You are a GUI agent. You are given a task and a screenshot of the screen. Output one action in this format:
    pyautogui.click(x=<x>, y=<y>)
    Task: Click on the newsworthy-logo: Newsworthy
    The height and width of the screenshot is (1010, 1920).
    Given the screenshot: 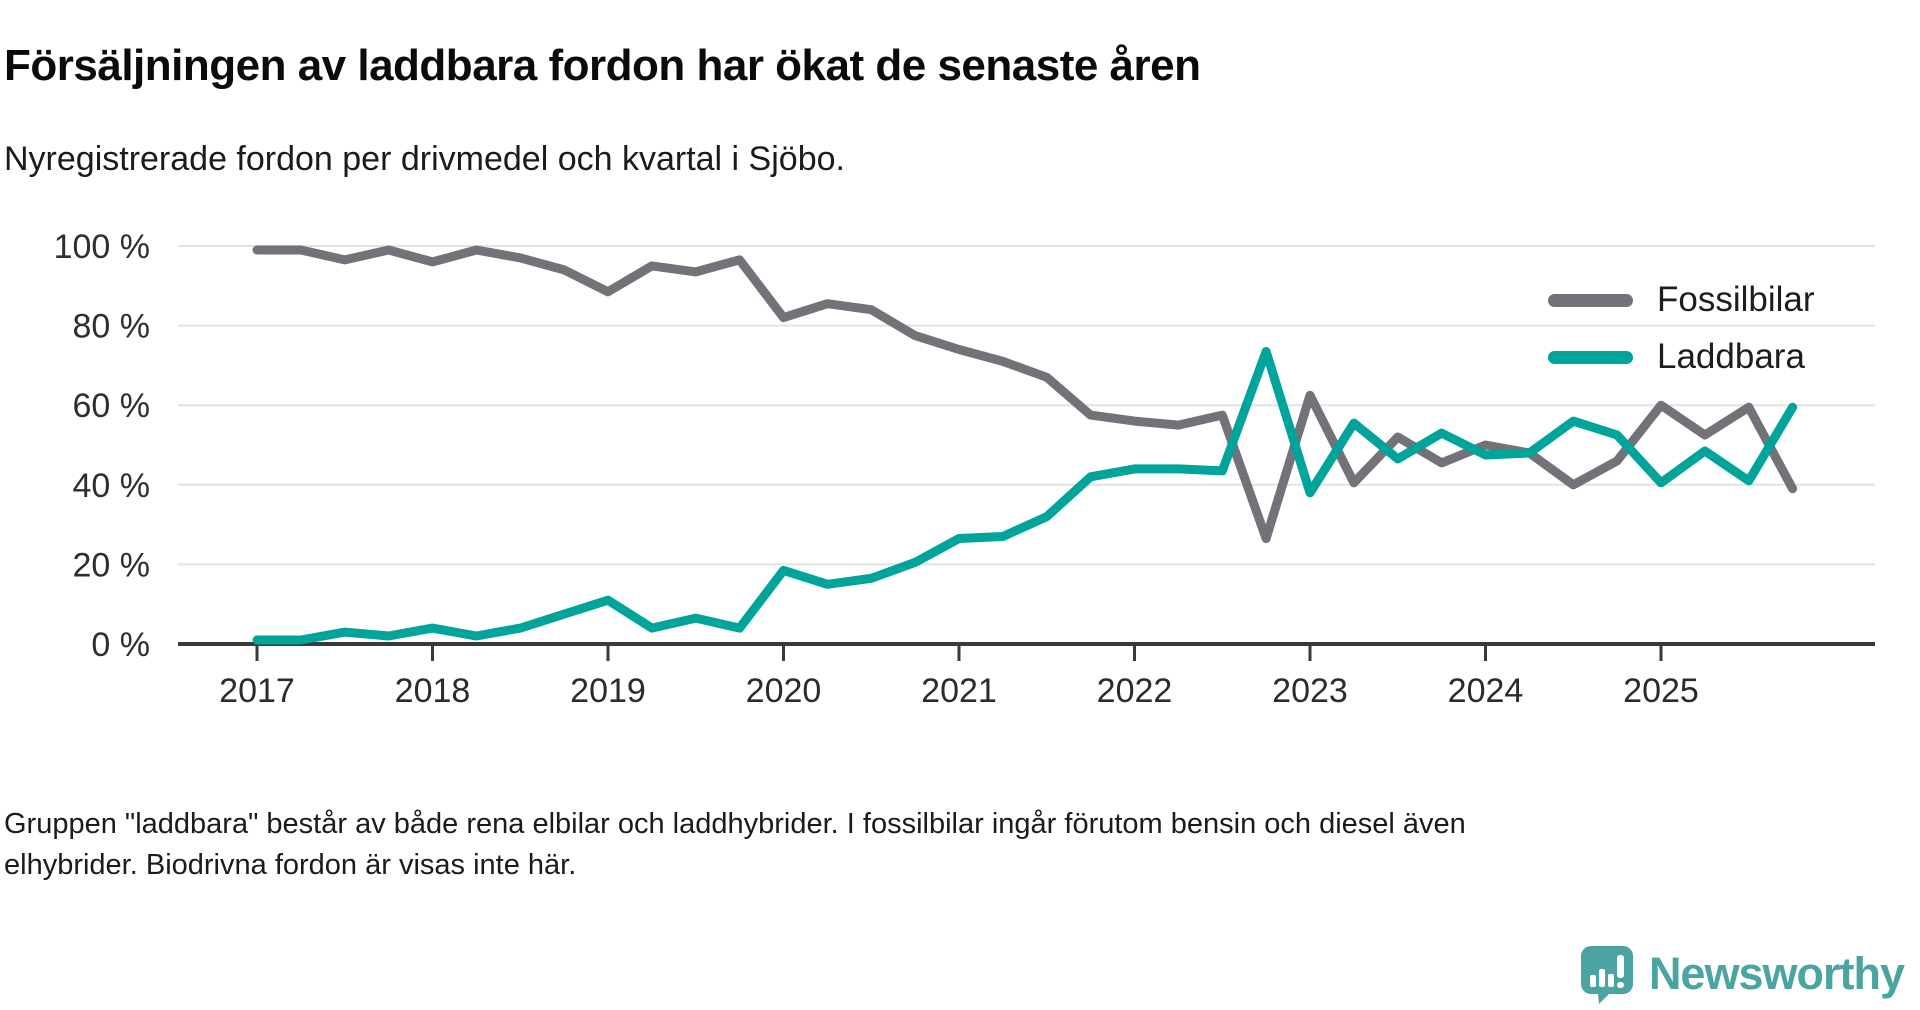 What is the action you would take?
    pyautogui.click(x=1742, y=974)
    